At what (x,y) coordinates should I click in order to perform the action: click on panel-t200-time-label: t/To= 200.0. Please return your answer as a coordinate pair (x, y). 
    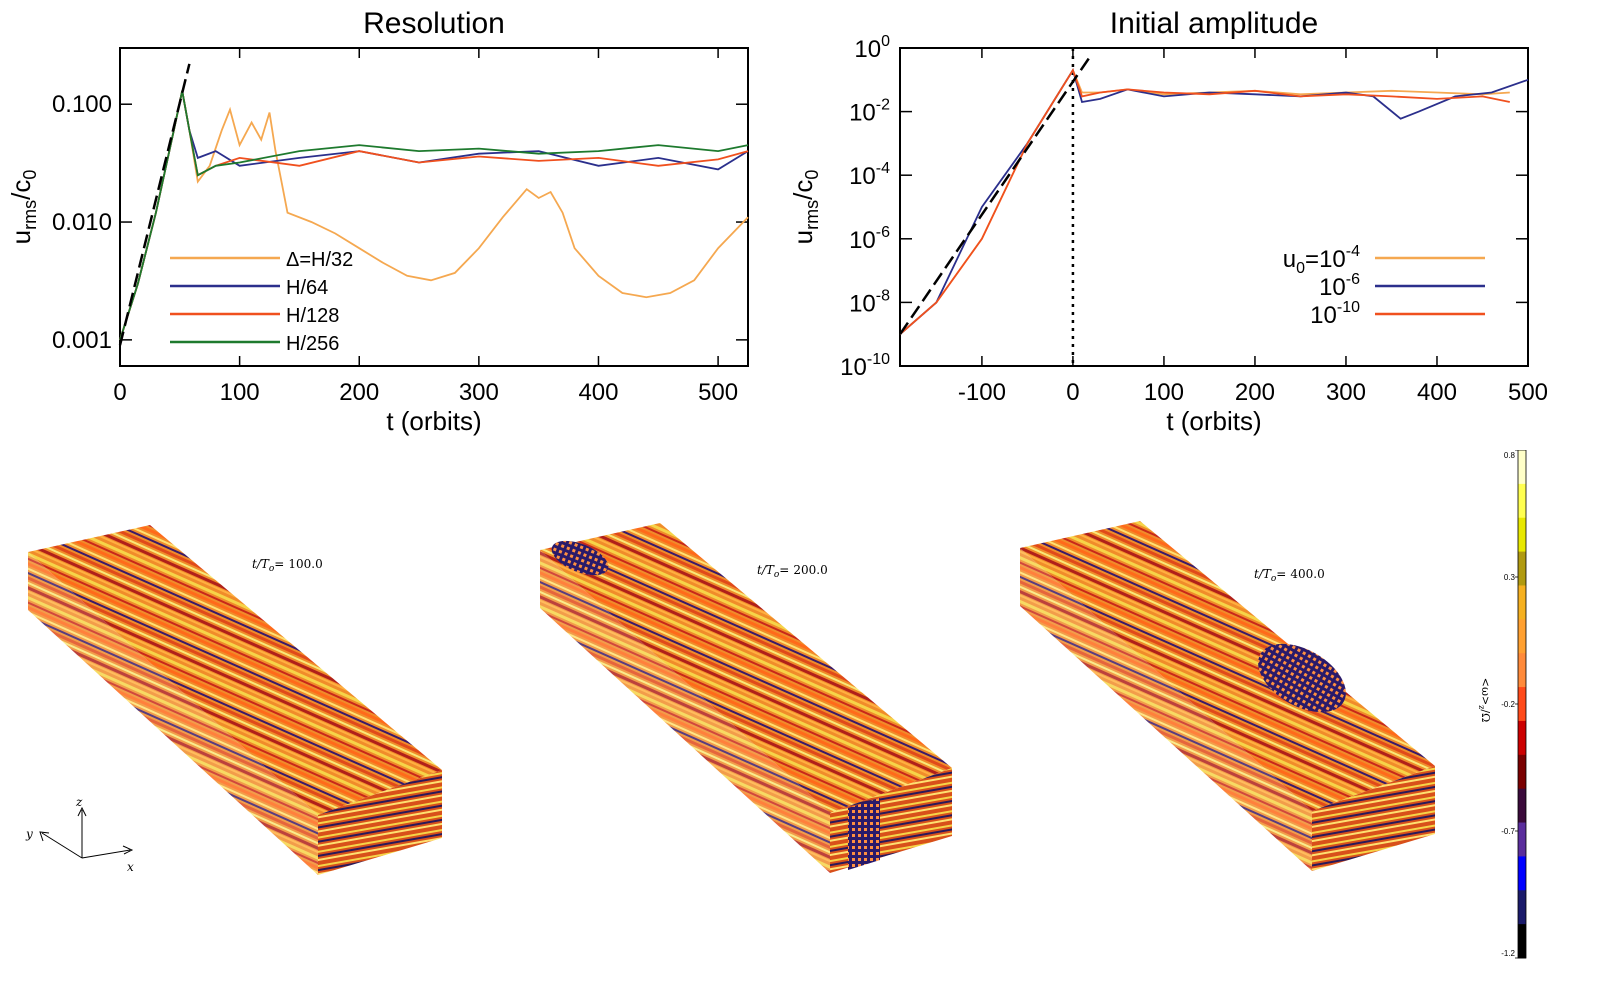
    Looking at the image, I should click on (792, 571).